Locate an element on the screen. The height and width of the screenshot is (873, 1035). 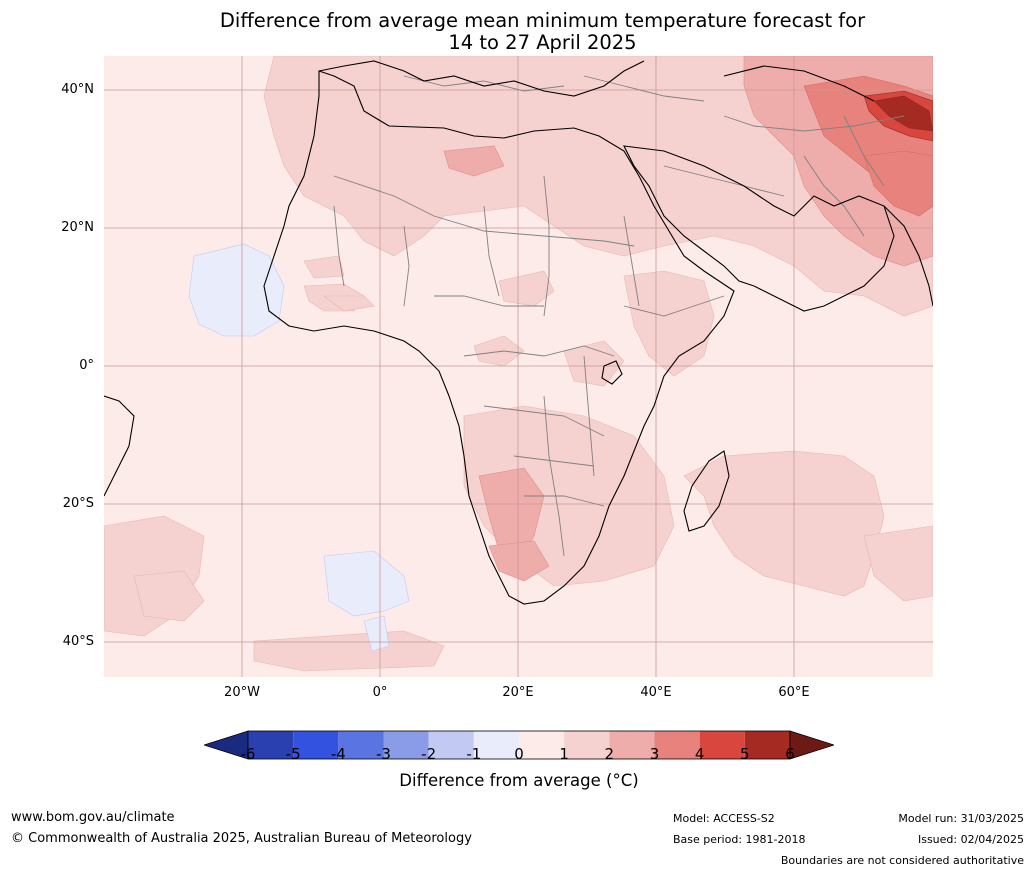
colorbar is located at coordinates (519, 745).